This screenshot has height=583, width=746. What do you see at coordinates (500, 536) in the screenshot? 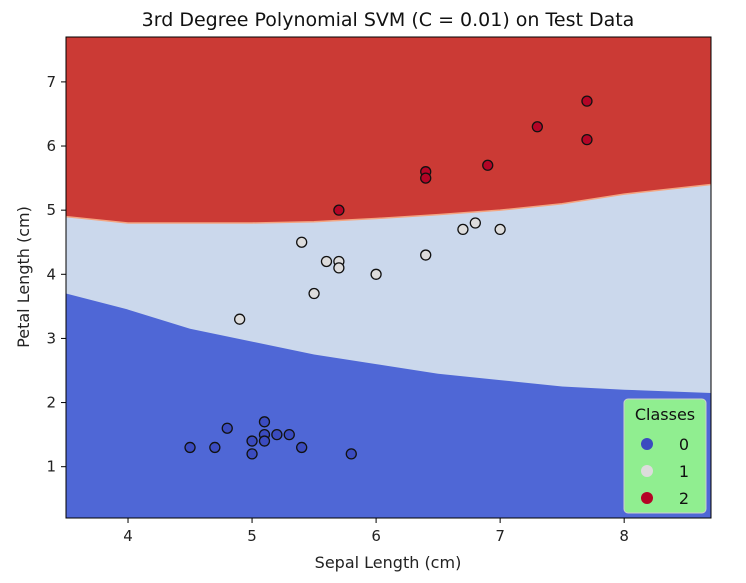
I see `x-tick-label: 7` at bounding box center [500, 536].